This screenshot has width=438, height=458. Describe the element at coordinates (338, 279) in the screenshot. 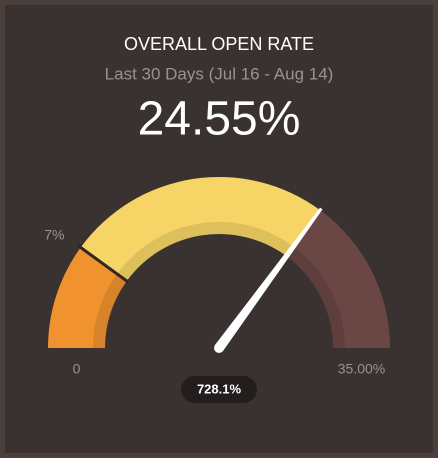

I see `band-rest` at that location.